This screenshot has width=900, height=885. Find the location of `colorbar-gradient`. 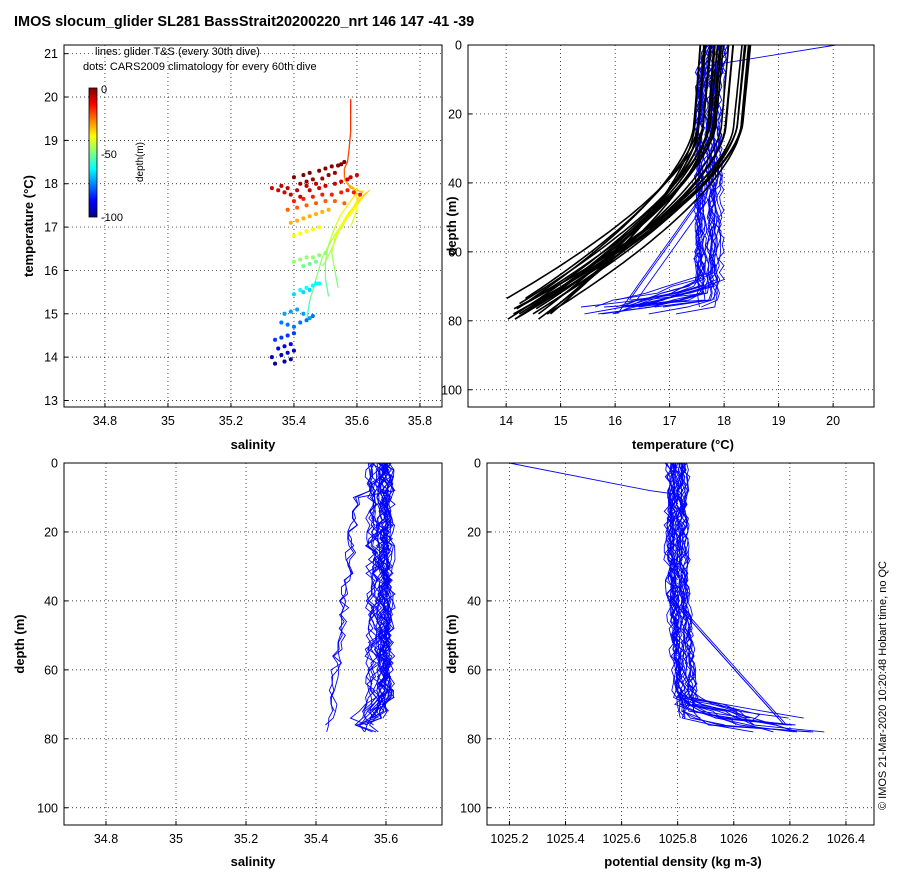

colorbar-gradient is located at coordinates (93, 152).